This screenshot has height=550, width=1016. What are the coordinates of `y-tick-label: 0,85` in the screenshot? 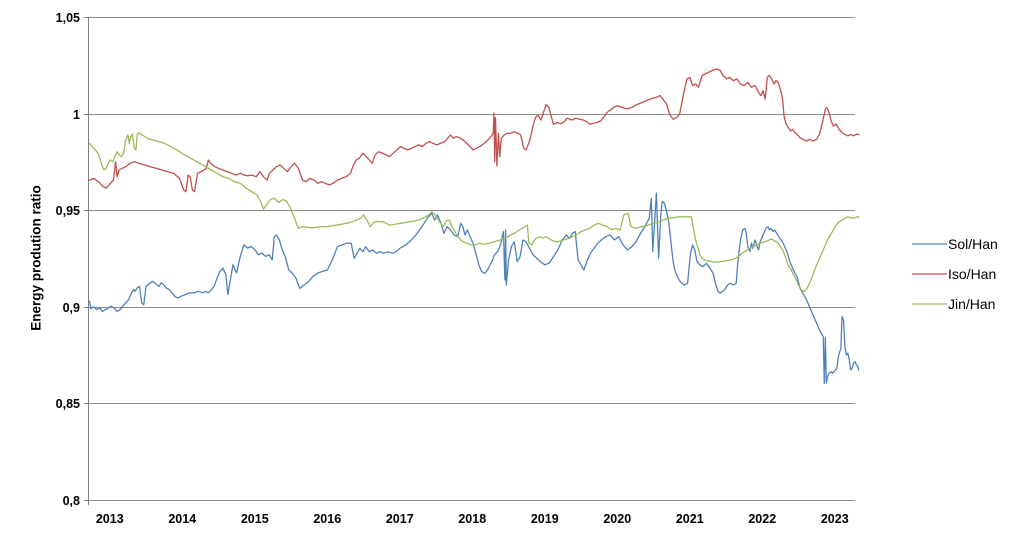 It's located at (68, 404).